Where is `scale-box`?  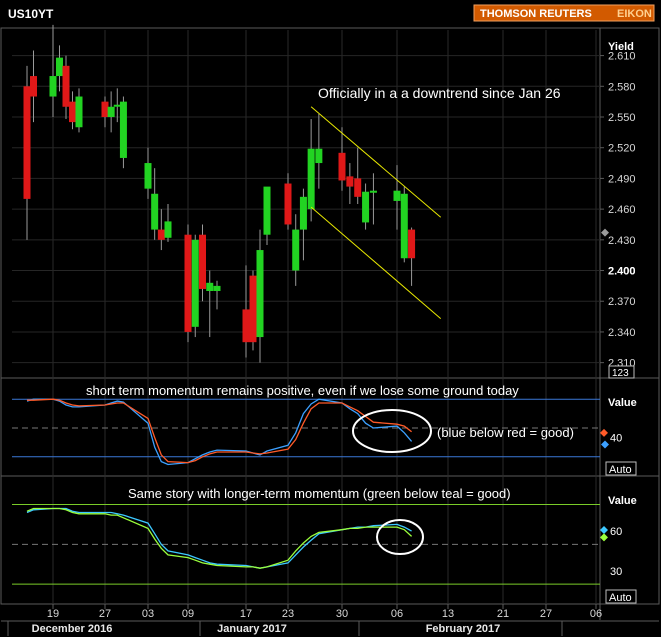 scale-box is located at coordinates (621, 372).